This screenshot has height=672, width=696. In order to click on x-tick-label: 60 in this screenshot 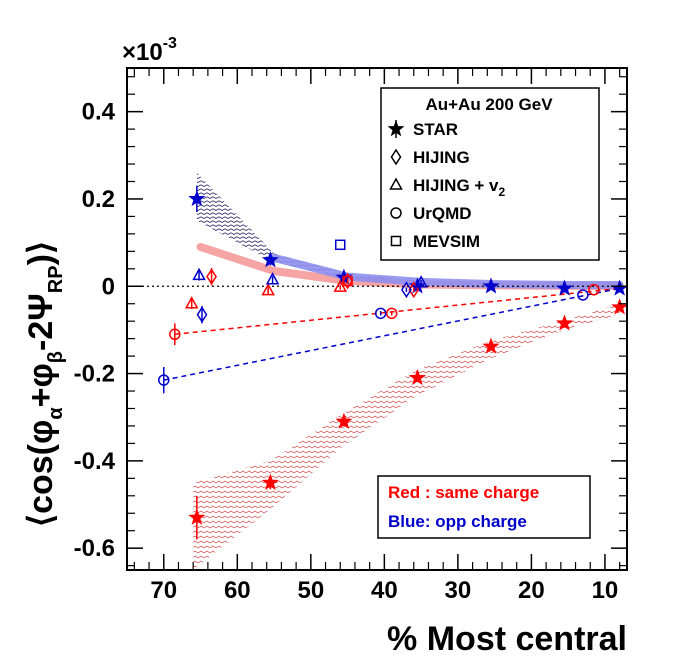, I will do `click(237, 590)`.